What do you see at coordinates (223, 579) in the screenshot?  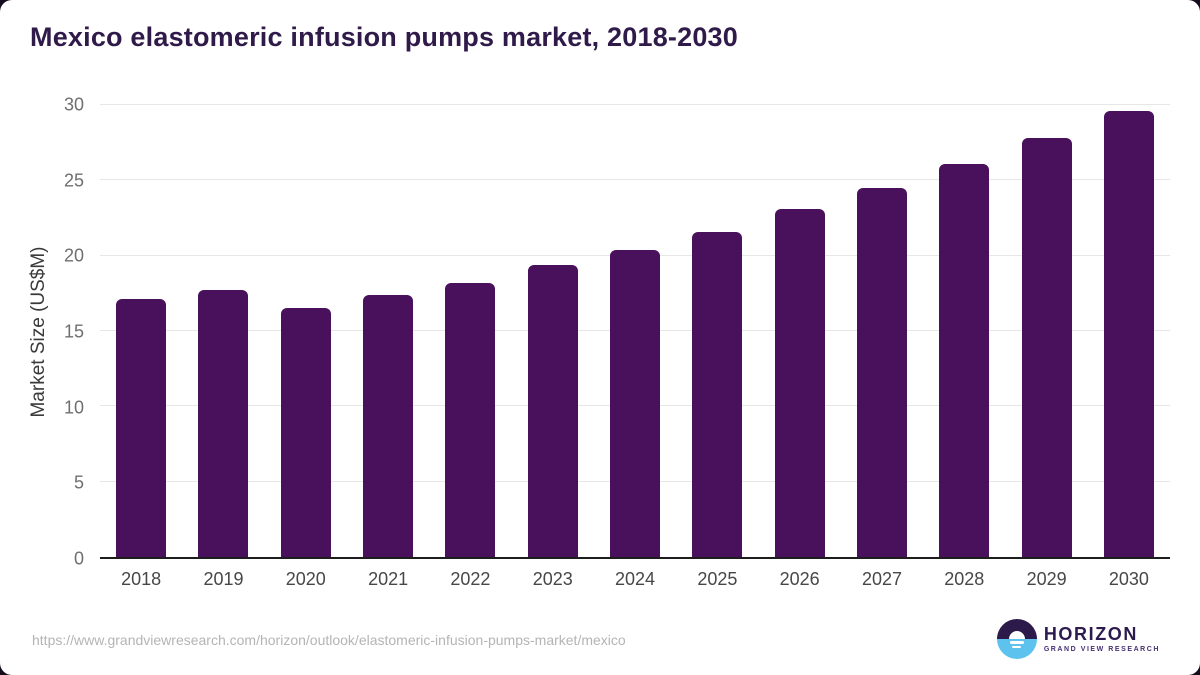 I see `x-tick-label-2019: 2019` at bounding box center [223, 579].